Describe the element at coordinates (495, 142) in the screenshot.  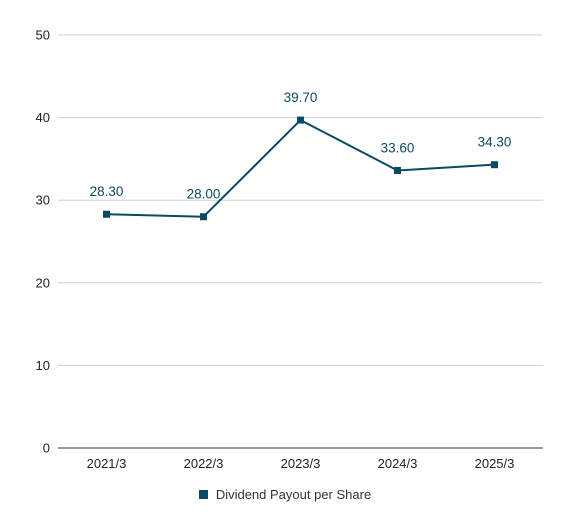
I see `data-label: 34.30` at that location.